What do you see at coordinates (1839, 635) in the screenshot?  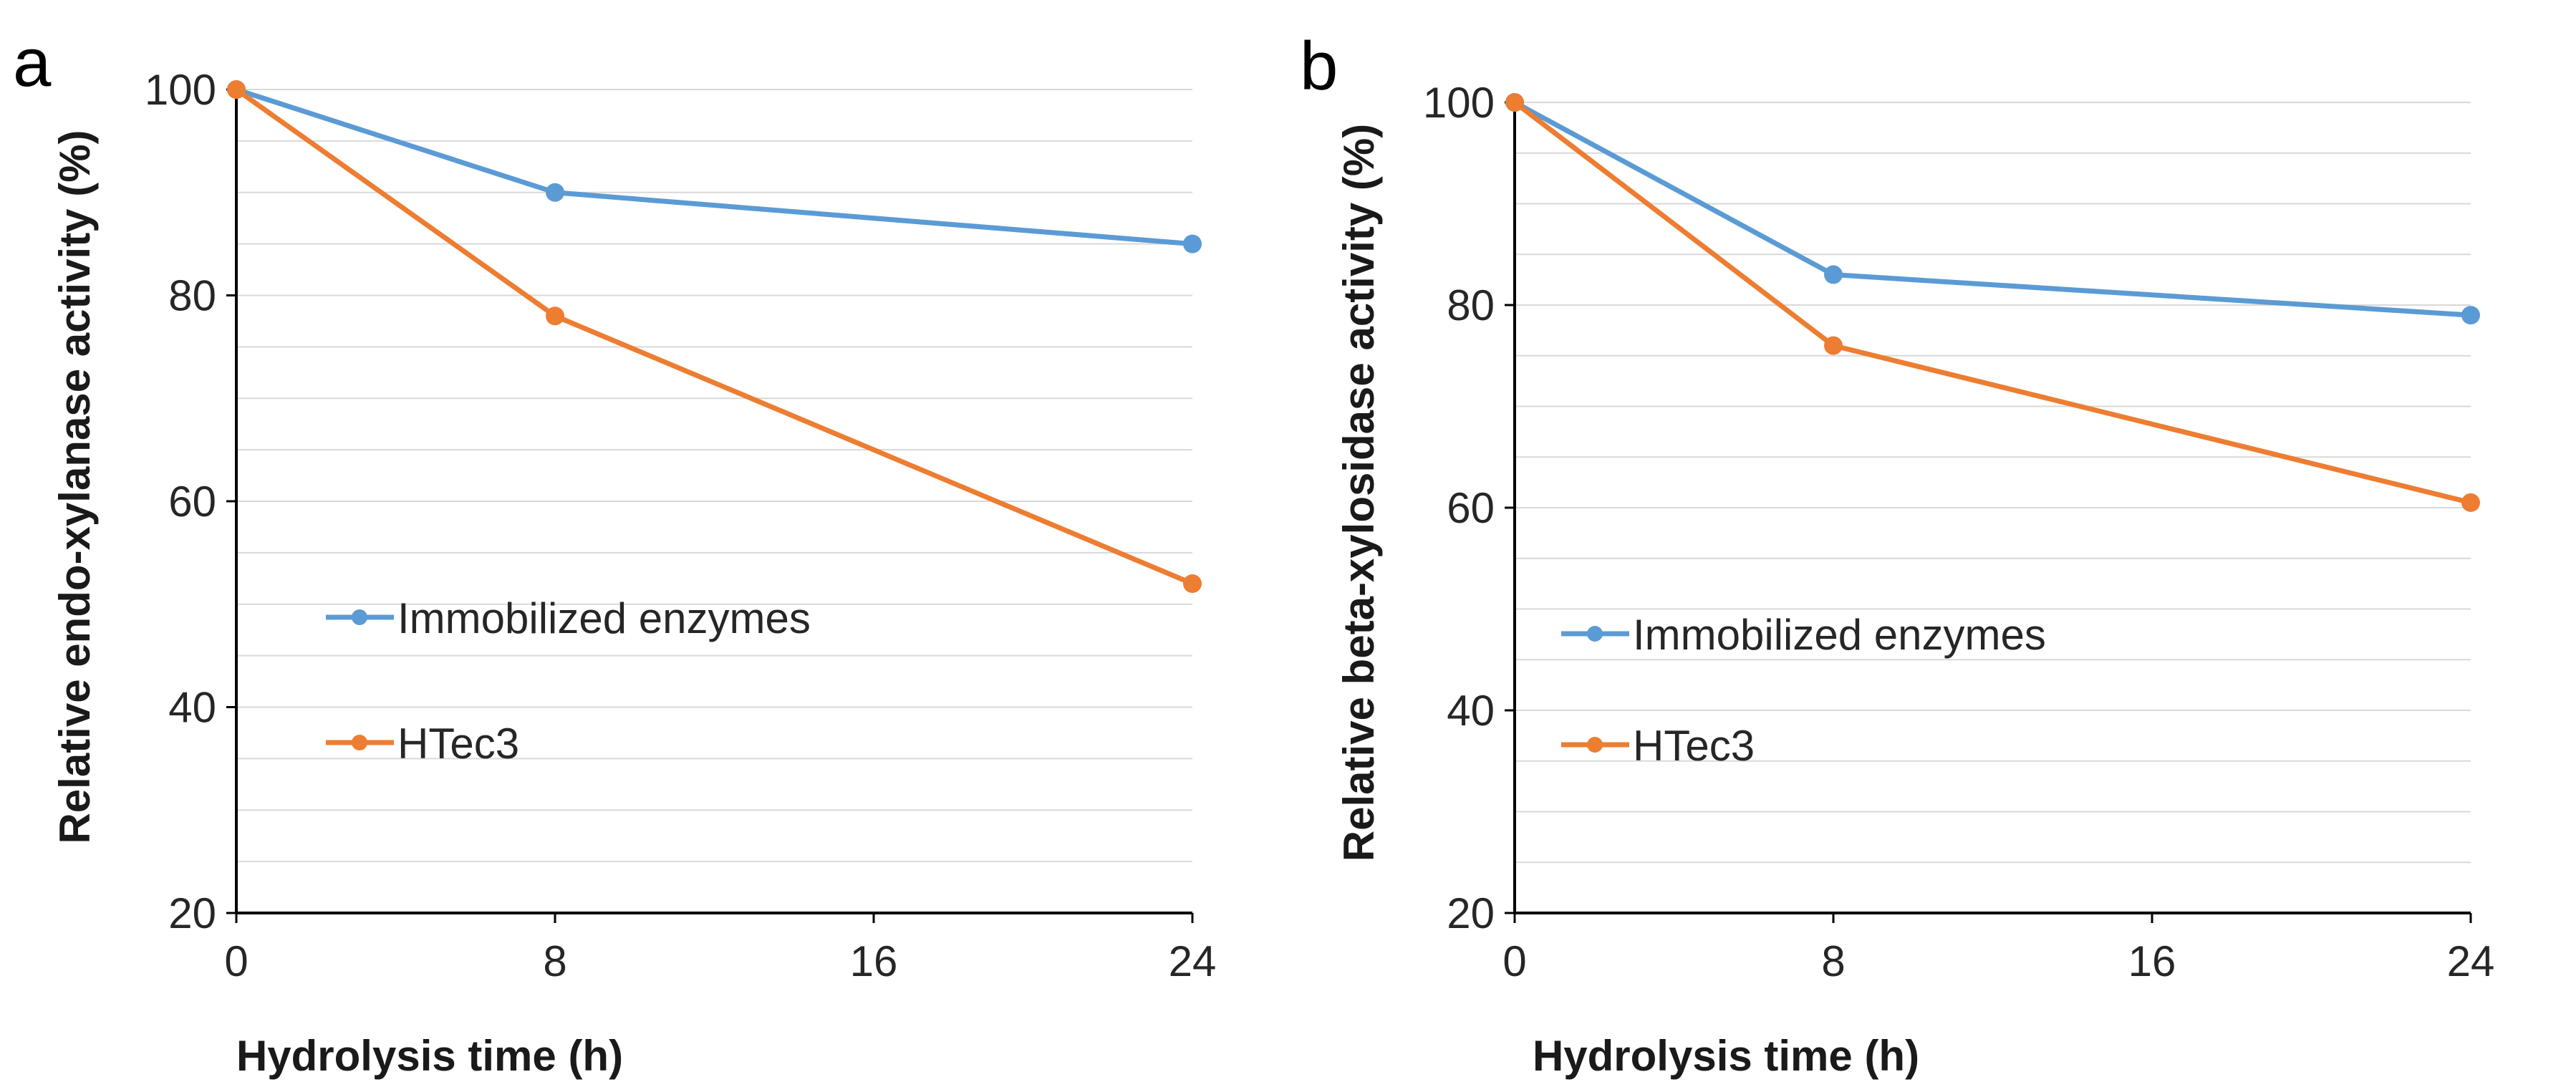 I see `legend-label-immobilized-b: Immobilized enzymes` at bounding box center [1839, 635].